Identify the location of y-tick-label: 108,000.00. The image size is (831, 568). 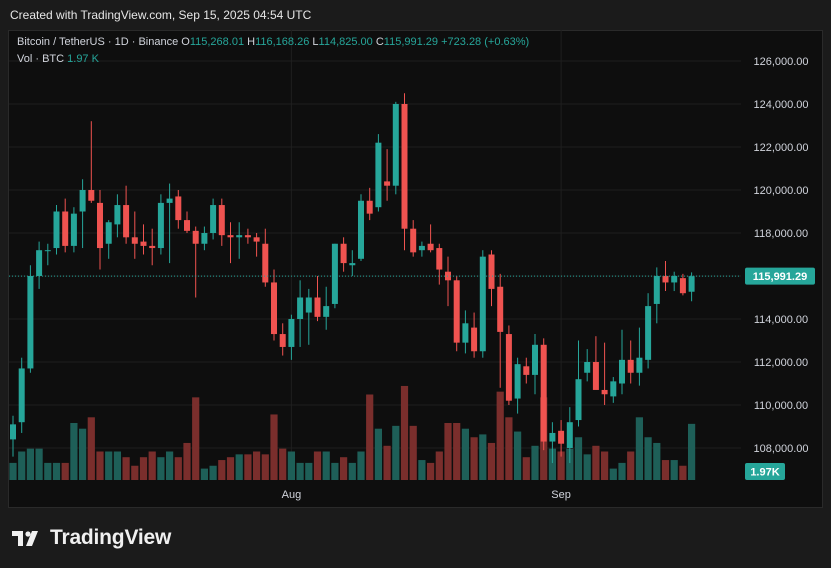
(780, 449).